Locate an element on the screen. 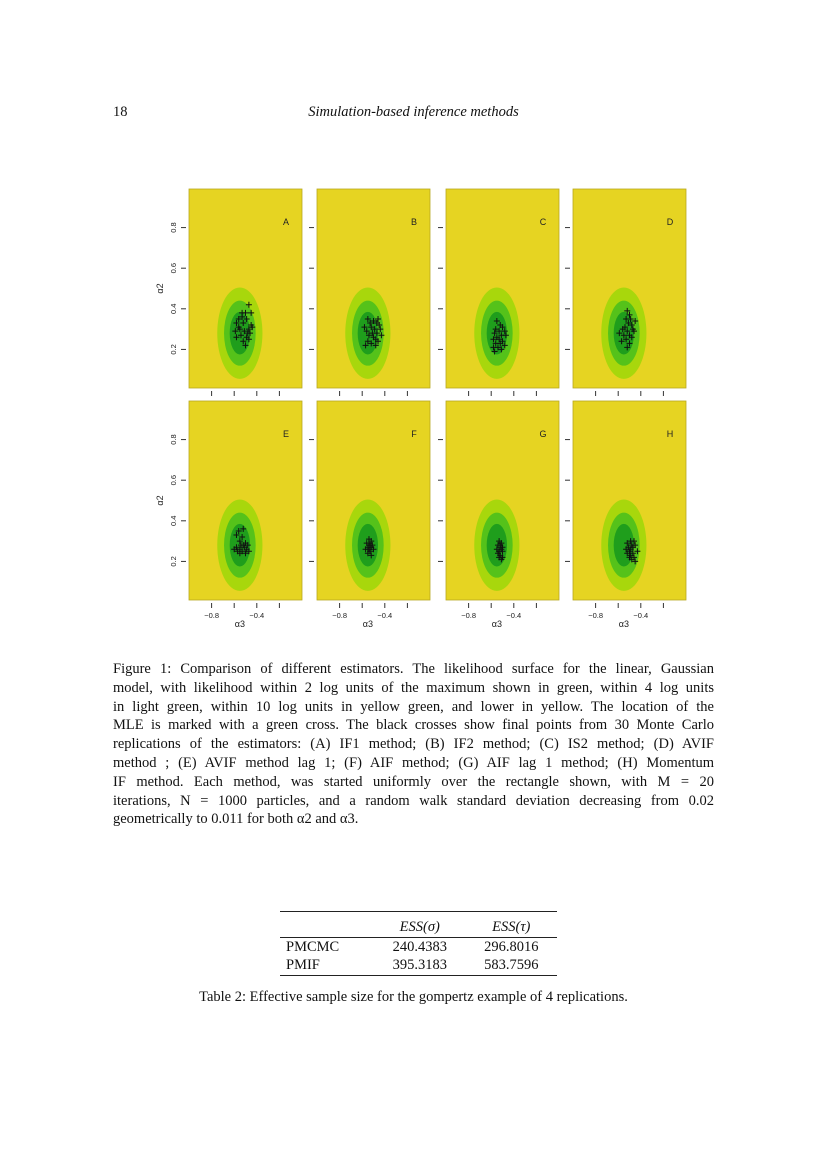  panel-f: F −0.8 −0.4 α3 is located at coordinates (370, 514).